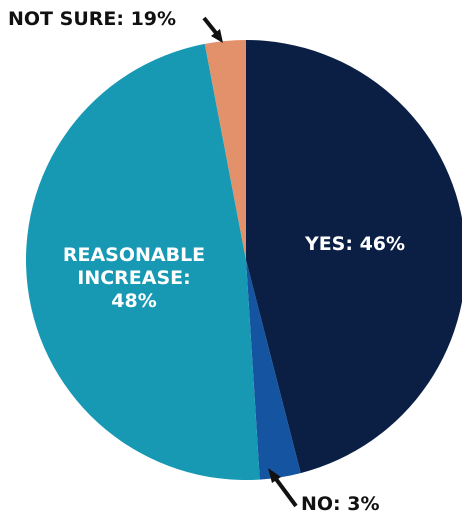 This screenshot has height=519, width=462. What do you see at coordinates (340, 504) in the screenshot?
I see `slice-label-no: NO: 3%` at bounding box center [340, 504].